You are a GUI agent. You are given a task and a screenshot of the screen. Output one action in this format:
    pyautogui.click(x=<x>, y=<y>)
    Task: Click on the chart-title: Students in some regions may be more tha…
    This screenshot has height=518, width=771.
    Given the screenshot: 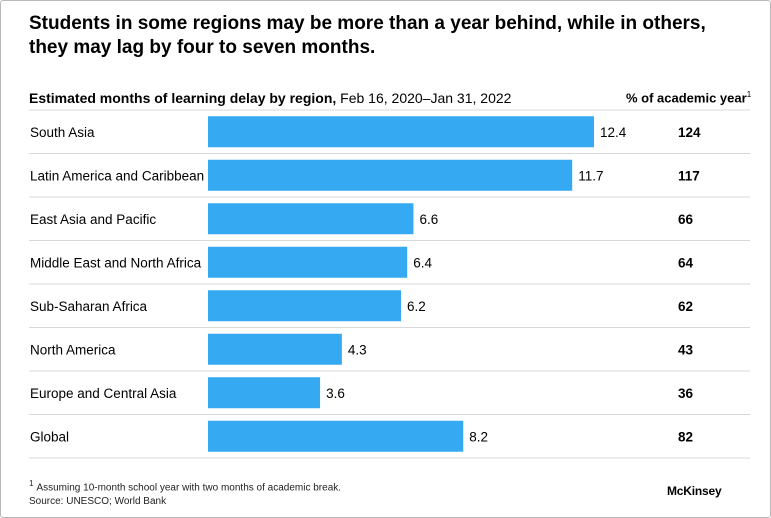 What is the action you would take?
    pyautogui.click(x=367, y=35)
    